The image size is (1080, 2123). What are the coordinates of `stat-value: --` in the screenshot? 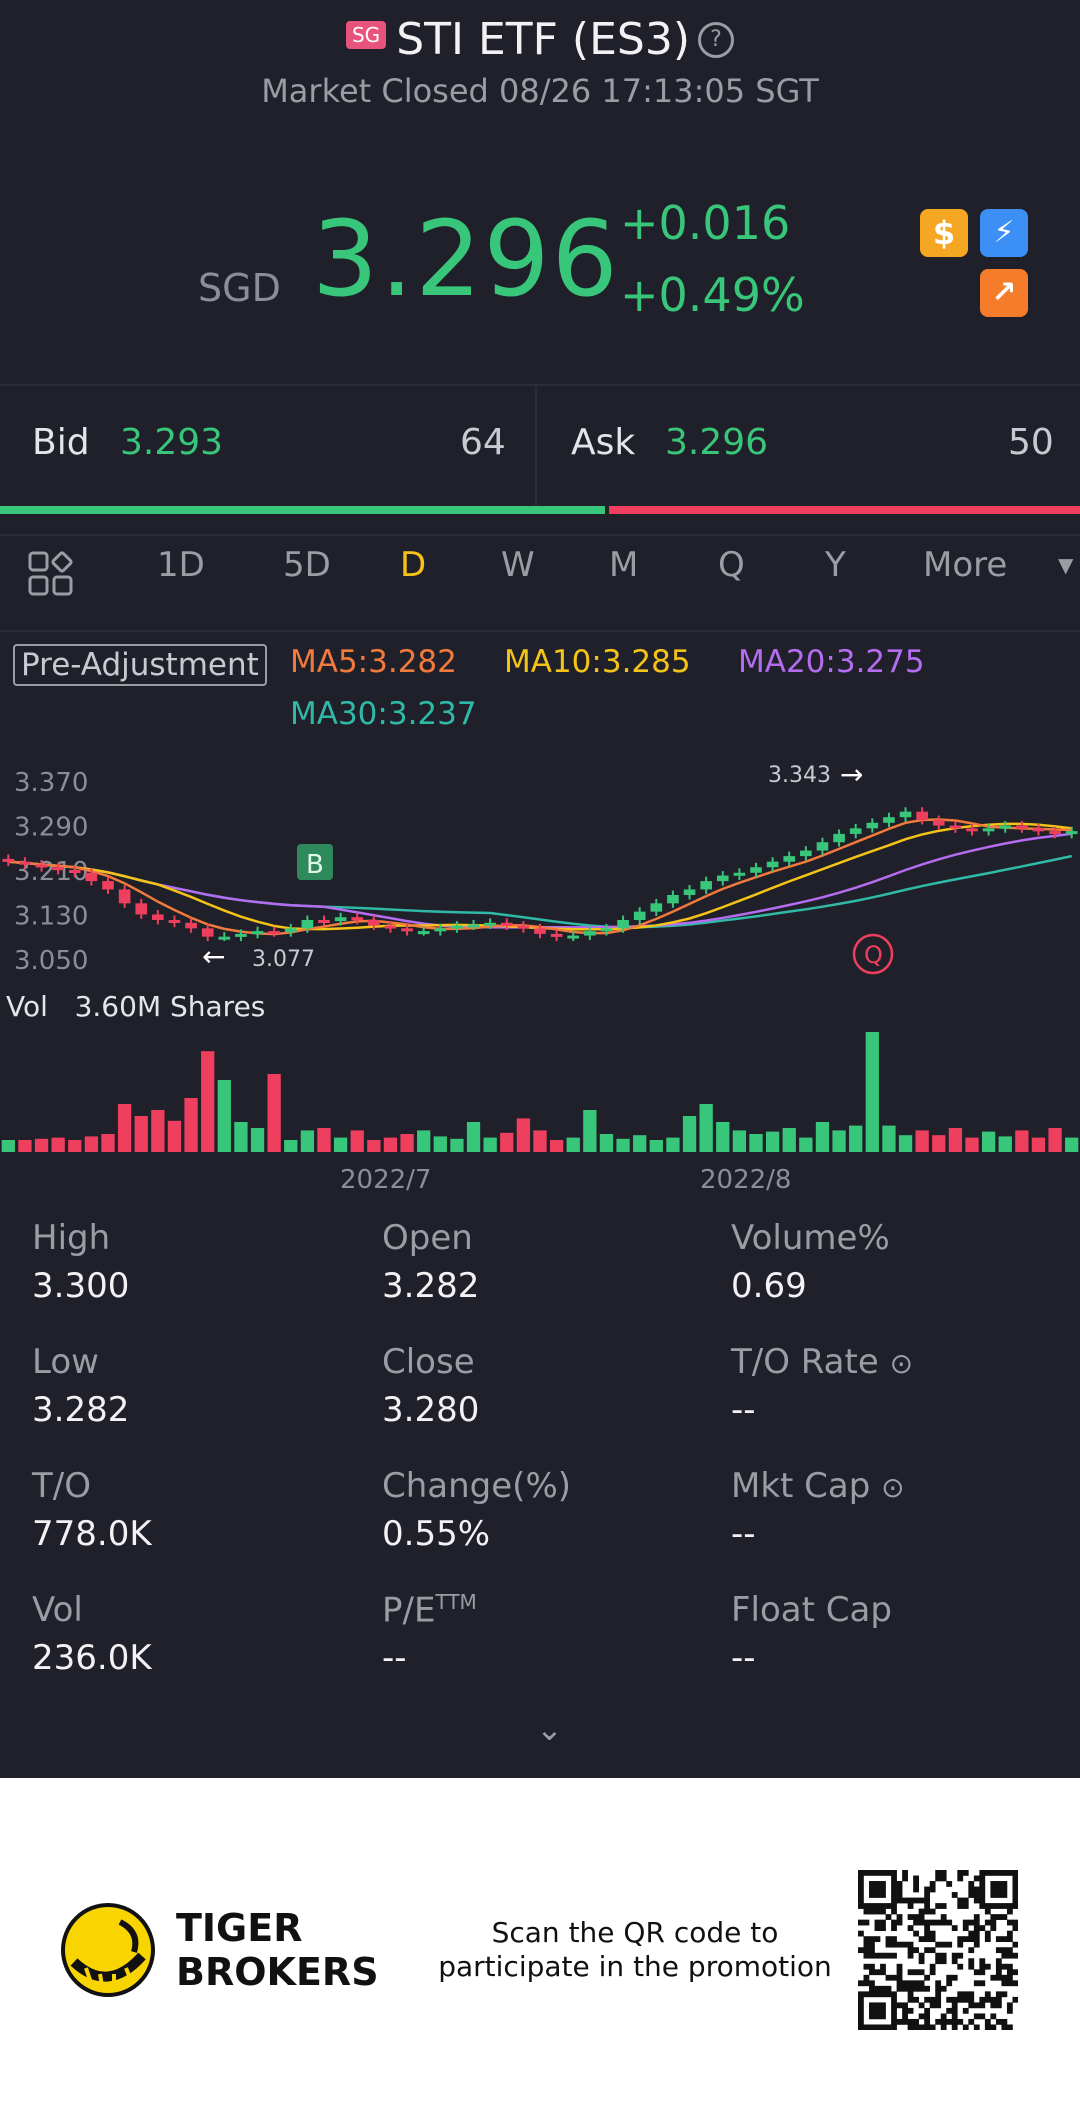 It's located at (743, 1534).